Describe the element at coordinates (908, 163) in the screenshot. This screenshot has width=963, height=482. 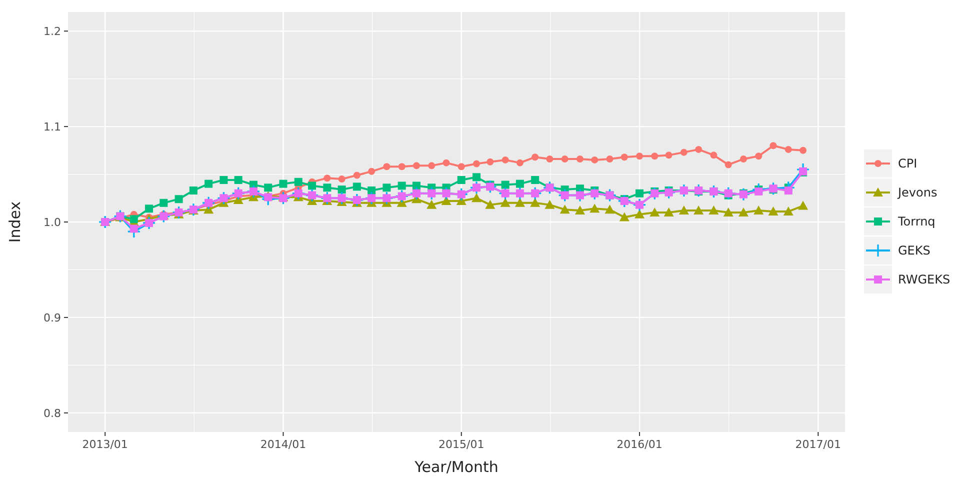
I see `legend-label: CPI` at that location.